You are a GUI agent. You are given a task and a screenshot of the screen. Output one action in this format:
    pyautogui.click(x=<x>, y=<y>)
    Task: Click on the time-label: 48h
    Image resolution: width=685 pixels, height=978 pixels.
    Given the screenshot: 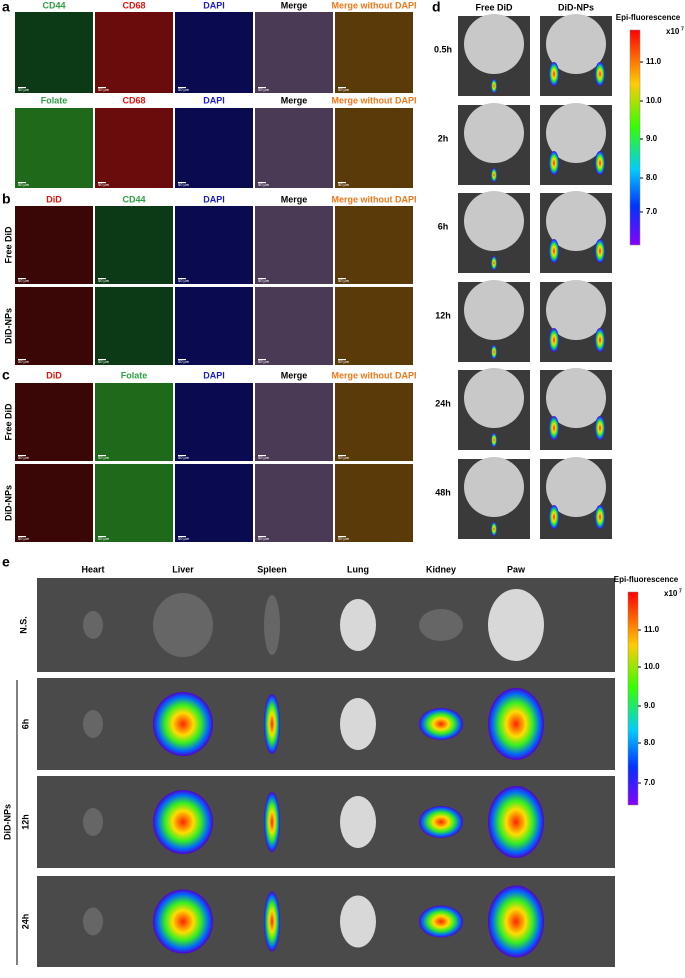 What is the action you would take?
    pyautogui.click(x=443, y=492)
    